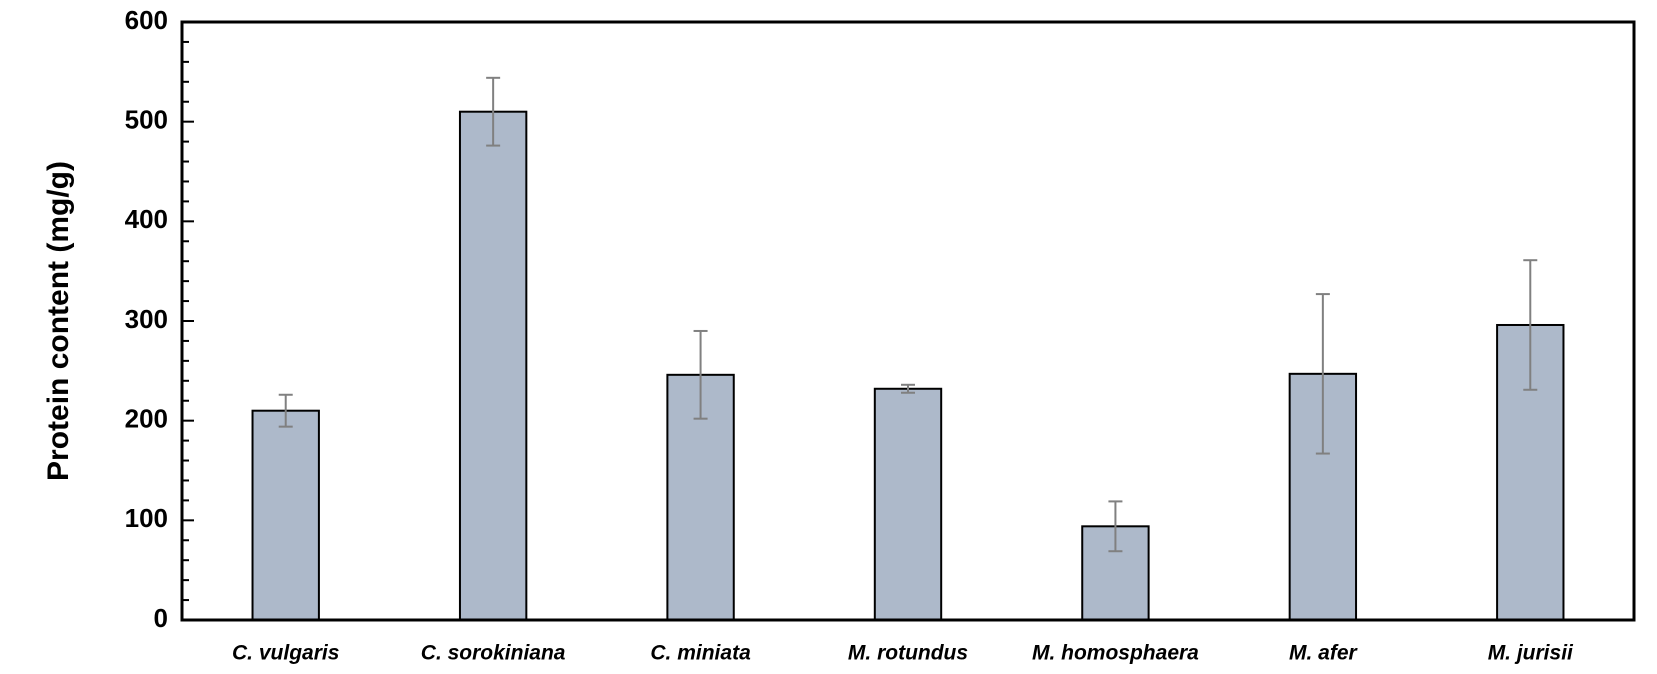  What do you see at coordinates (146, 219) in the screenshot?
I see `y-tick-label: 400` at bounding box center [146, 219].